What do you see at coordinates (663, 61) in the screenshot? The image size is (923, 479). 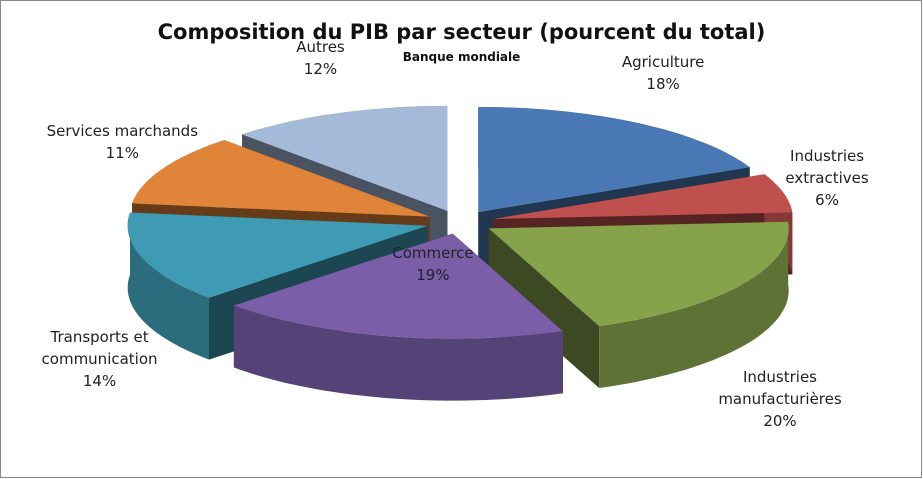 I see `category-label: Agriculture` at bounding box center [663, 61].